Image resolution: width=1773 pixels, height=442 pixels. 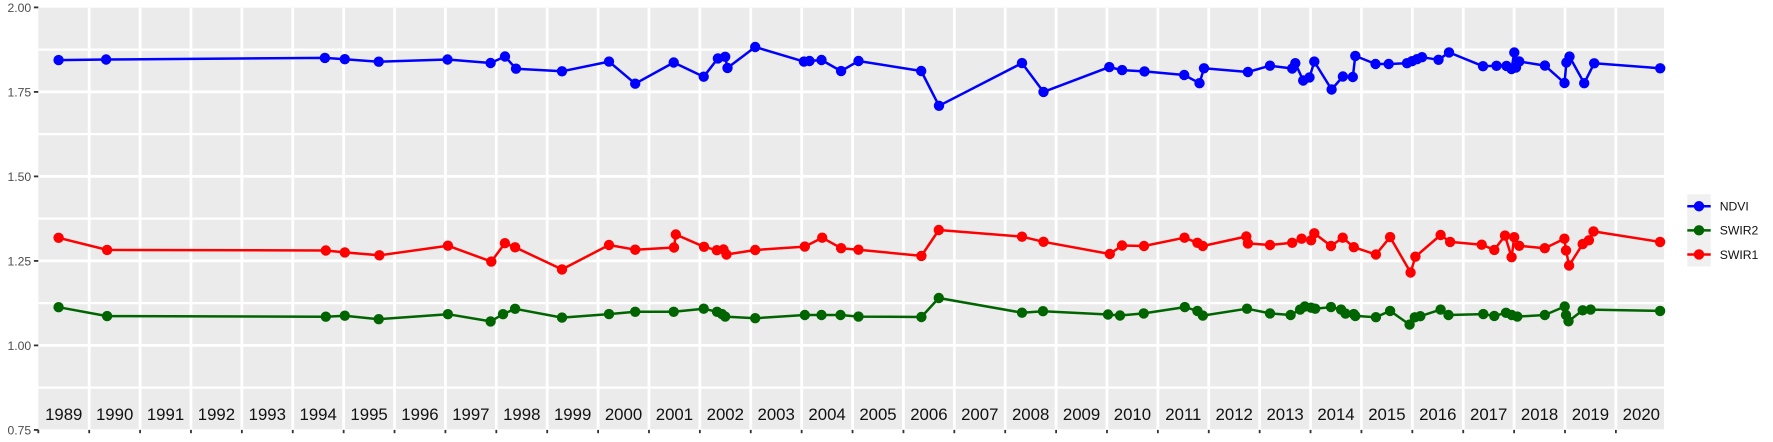 What do you see at coordinates (521, 414) in the screenshot?
I see `svg-text: 1998` at bounding box center [521, 414].